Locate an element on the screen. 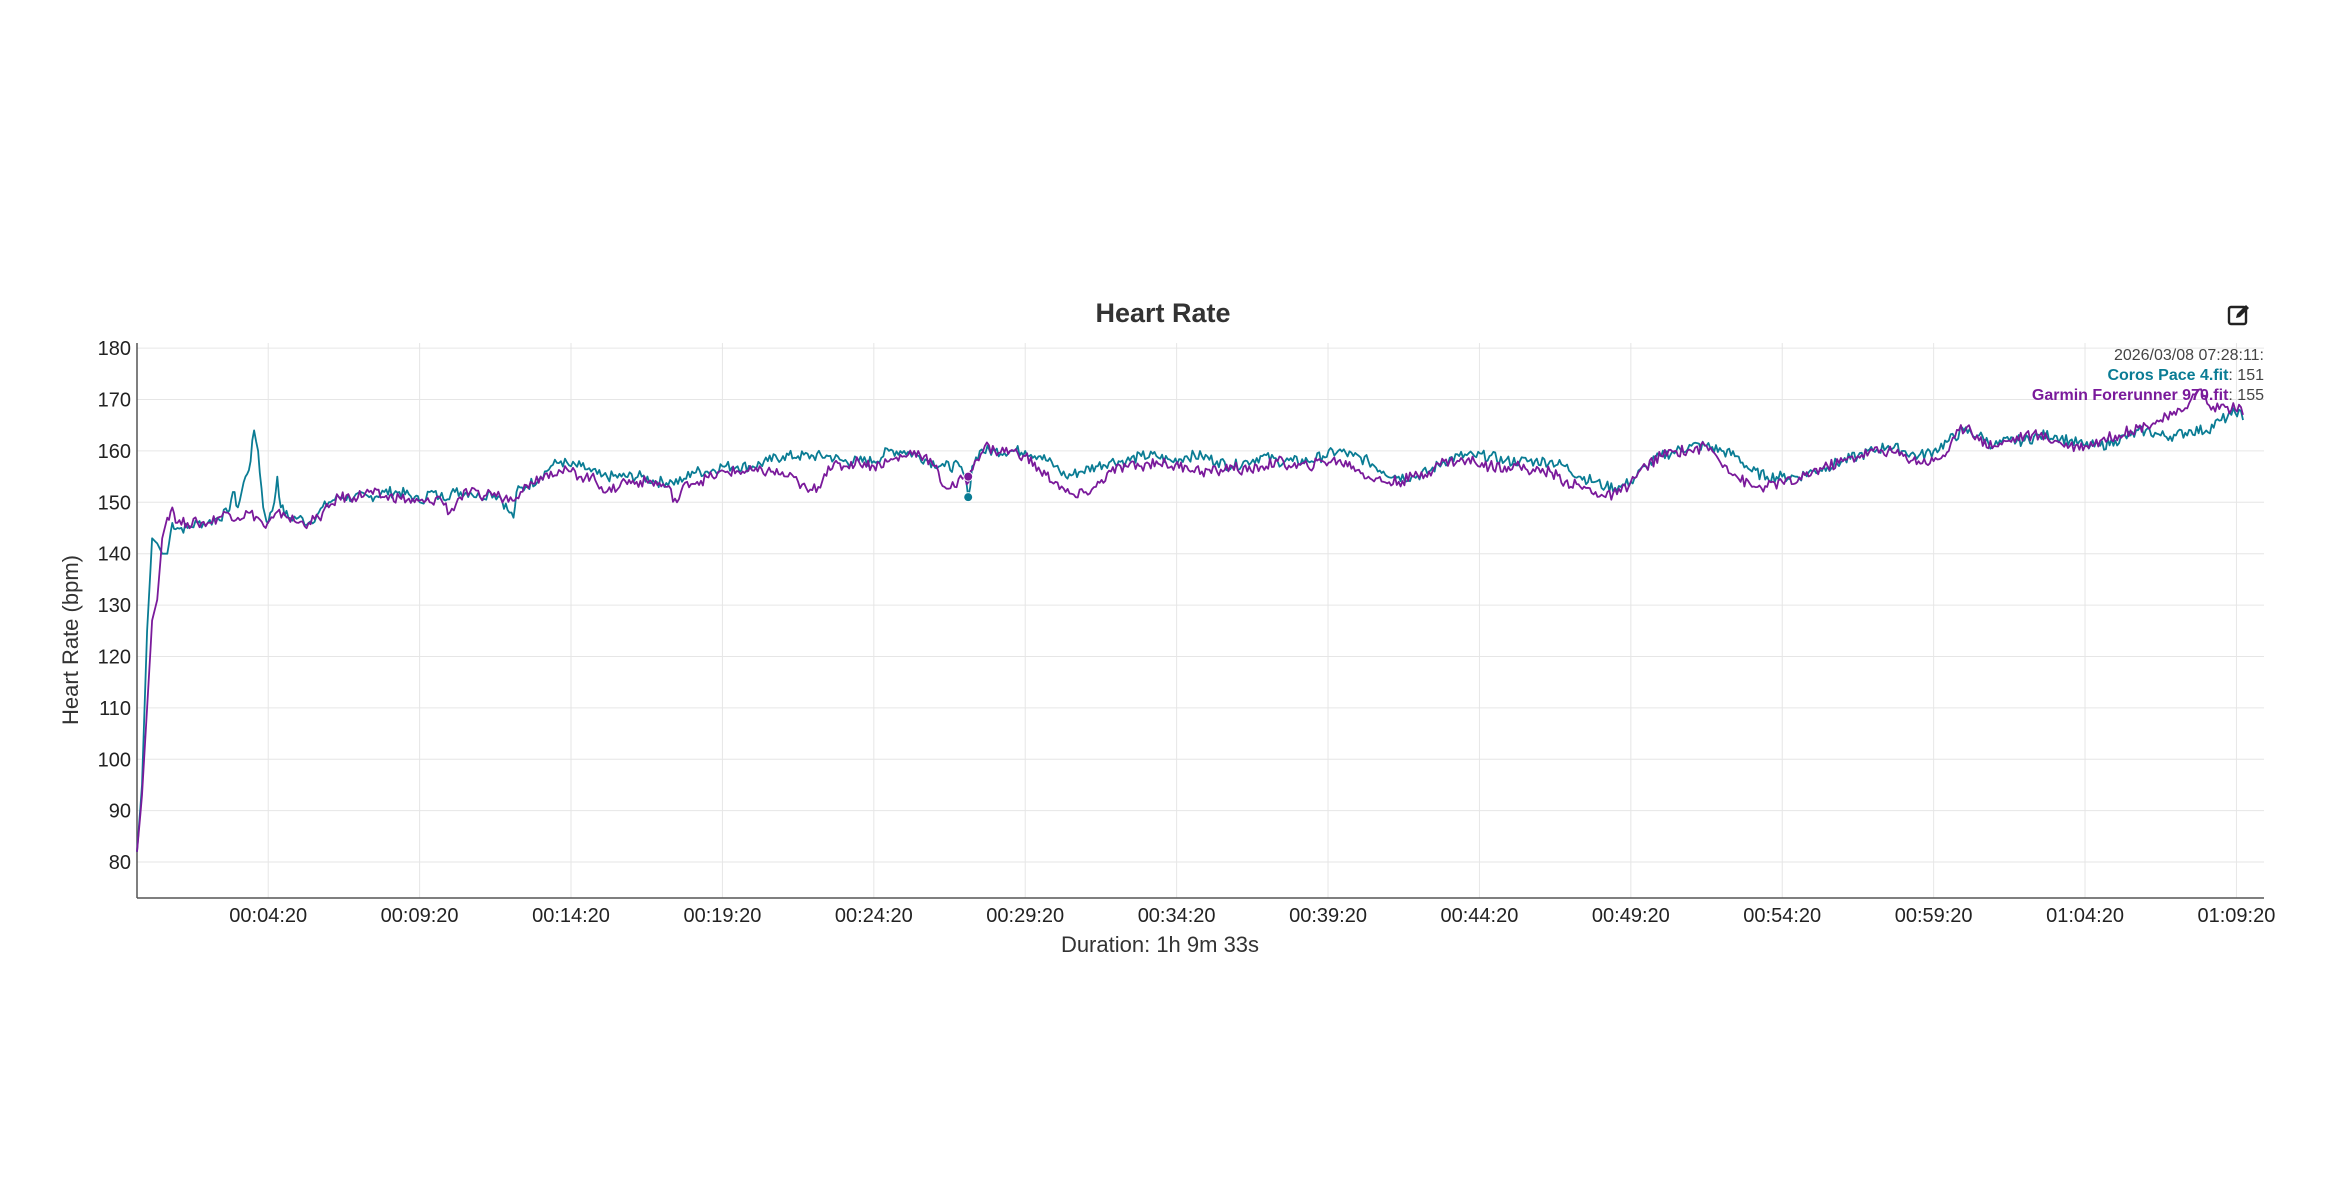 This screenshot has height=1180, width=2340. edit-chart-button is located at coordinates (2239, 315).